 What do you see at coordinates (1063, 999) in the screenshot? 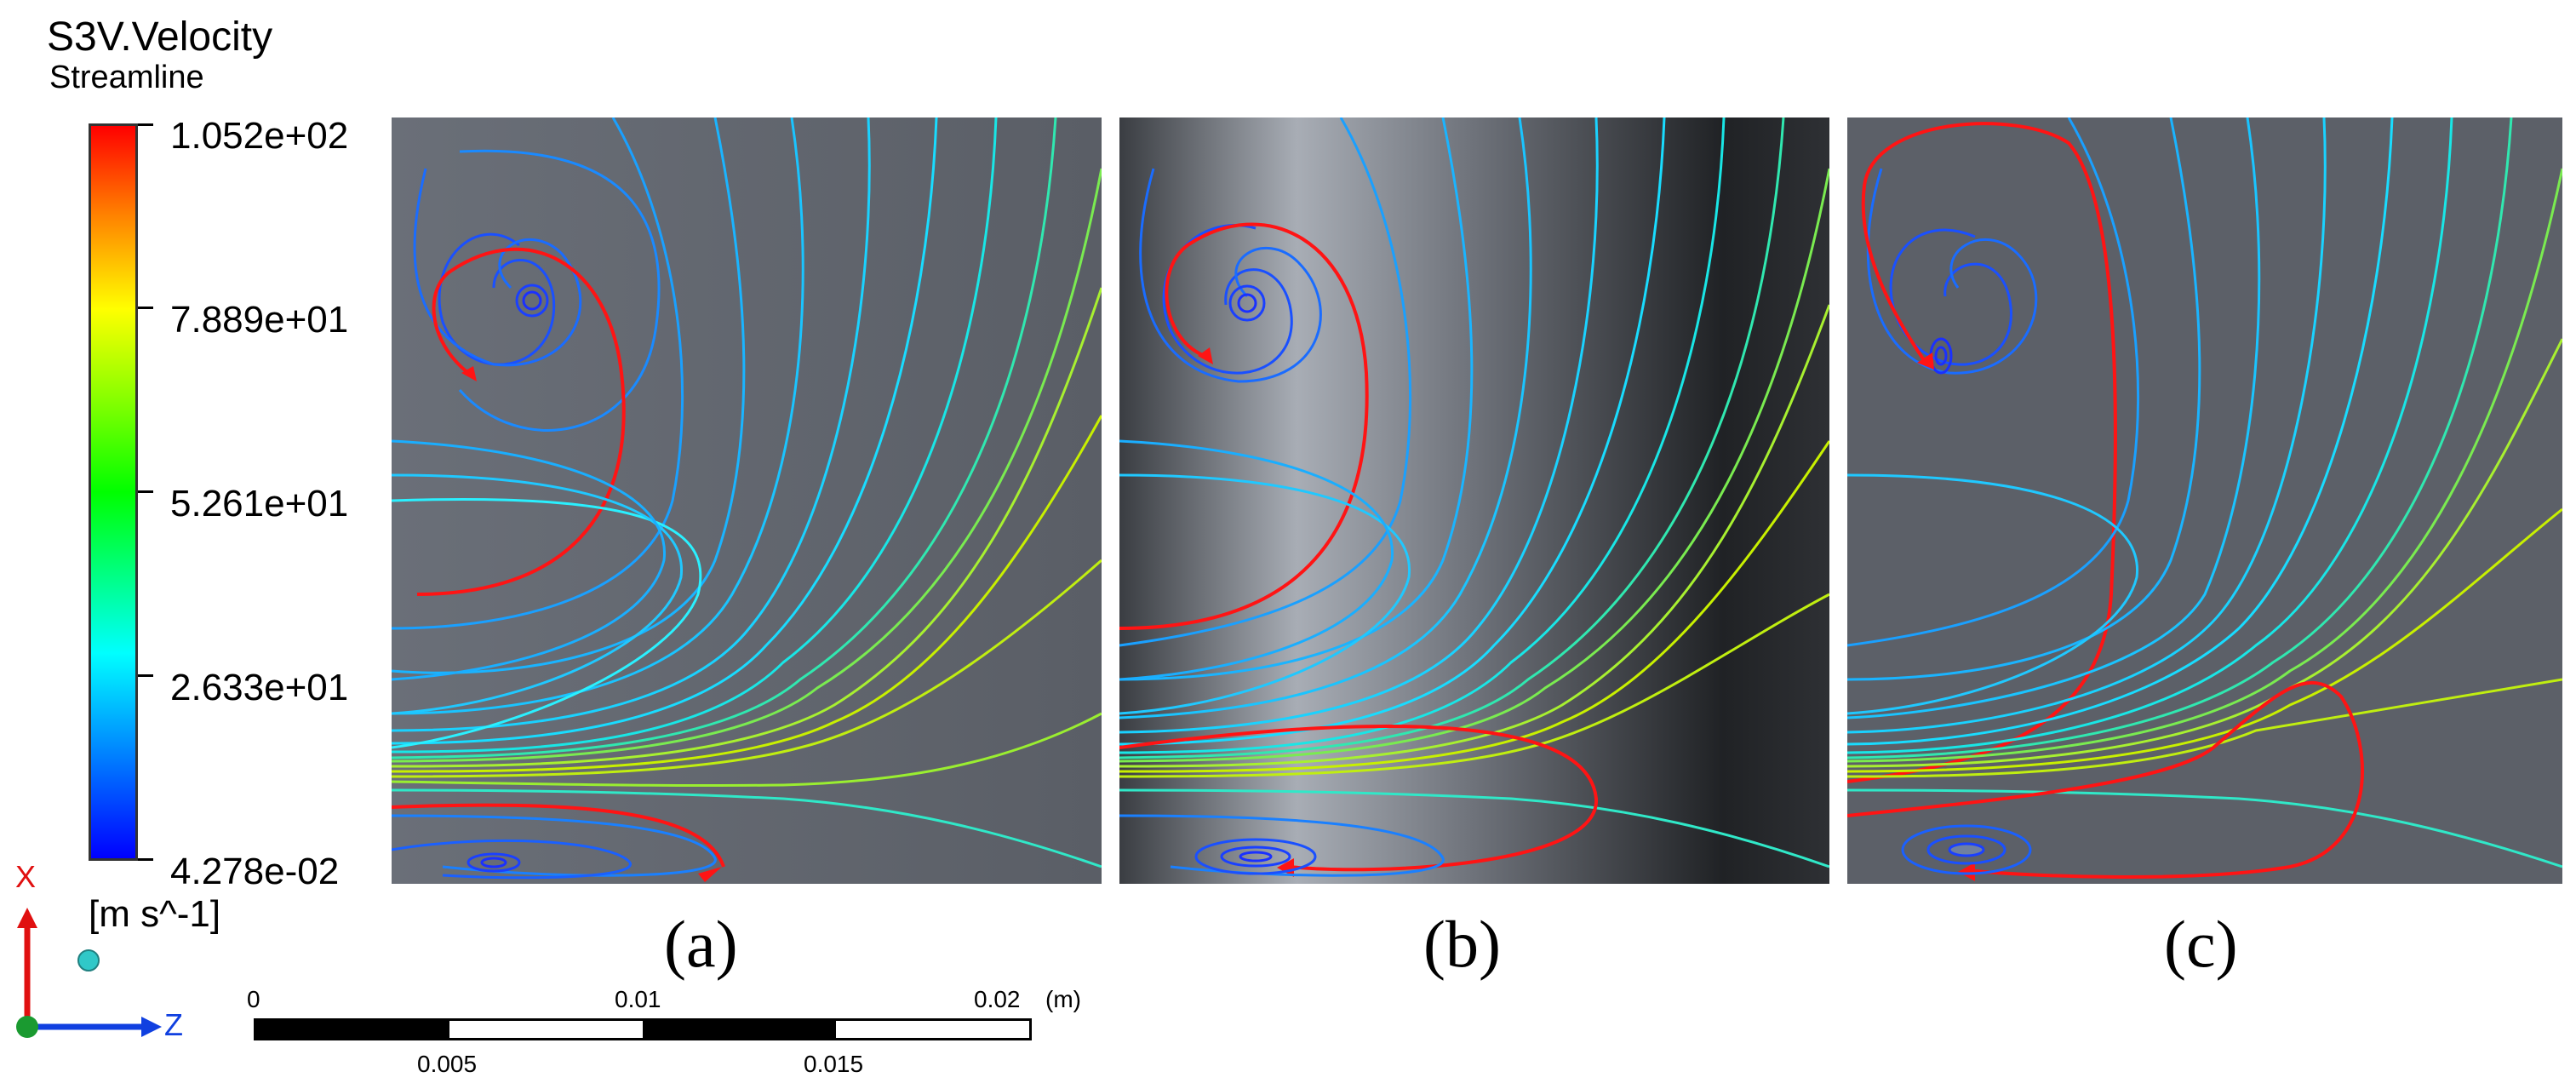
I see `scale-unit: (m)` at bounding box center [1063, 999].